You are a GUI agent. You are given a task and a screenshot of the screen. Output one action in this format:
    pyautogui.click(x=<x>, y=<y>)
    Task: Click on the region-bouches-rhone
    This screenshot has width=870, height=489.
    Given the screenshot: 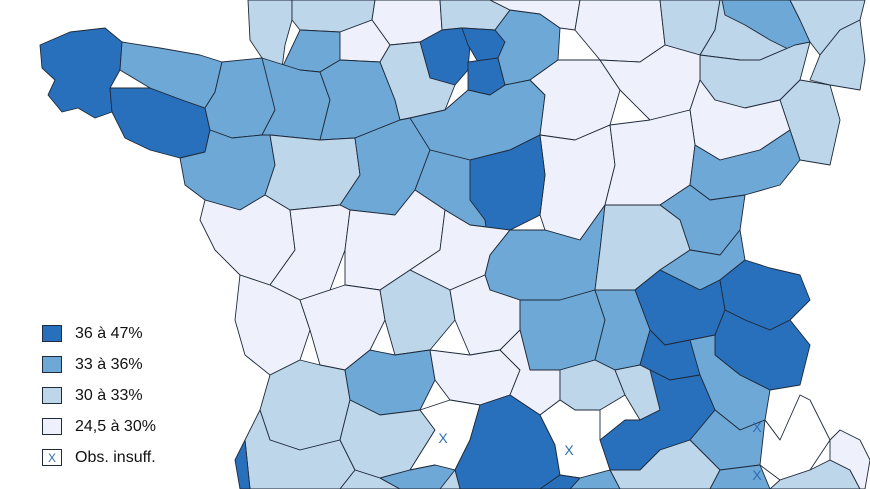 What is the action you would take?
    pyautogui.click(x=849, y=459)
    